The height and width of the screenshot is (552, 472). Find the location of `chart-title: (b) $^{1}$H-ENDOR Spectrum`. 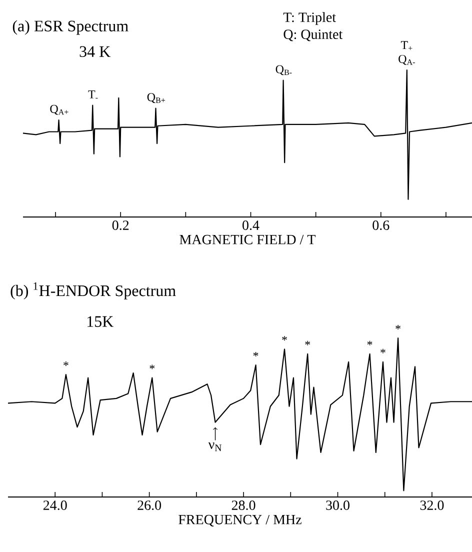

chart-title: (b) $^{1}$H-ENDOR Spectrum is located at coordinates (93, 291).